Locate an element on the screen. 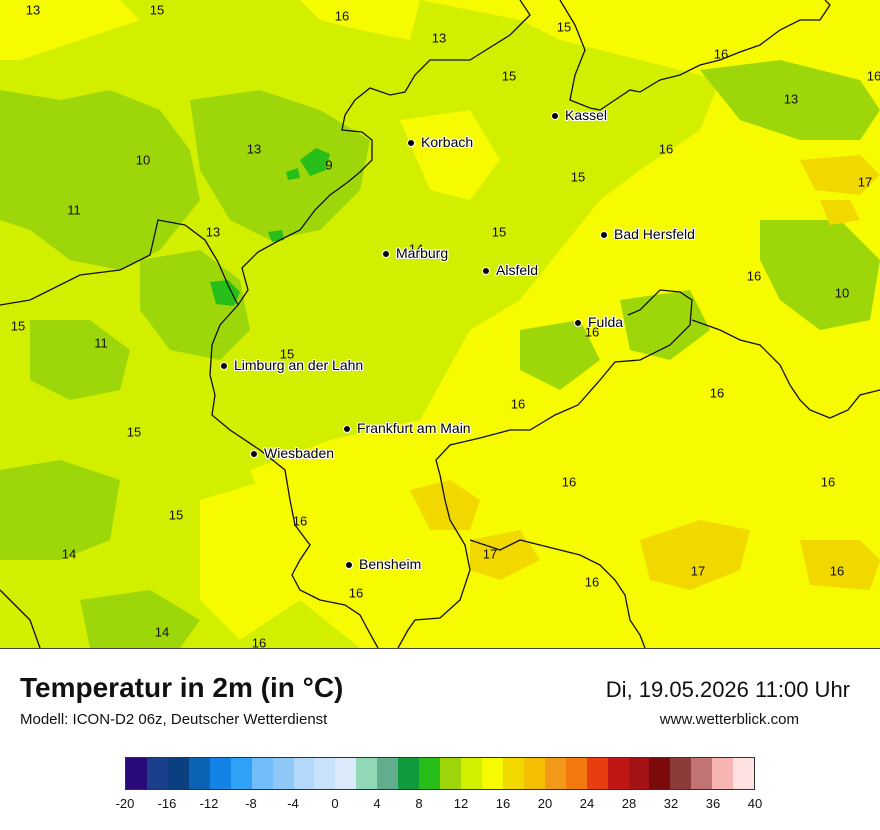 Image resolution: width=880 pixels, height=830 pixels. legend-tick: 12 is located at coordinates (461, 803).